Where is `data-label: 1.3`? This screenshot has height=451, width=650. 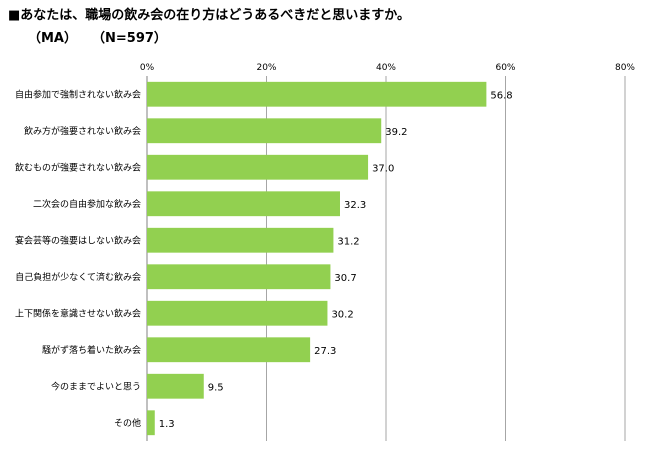 data-label: 1.3 is located at coordinates (167, 424).